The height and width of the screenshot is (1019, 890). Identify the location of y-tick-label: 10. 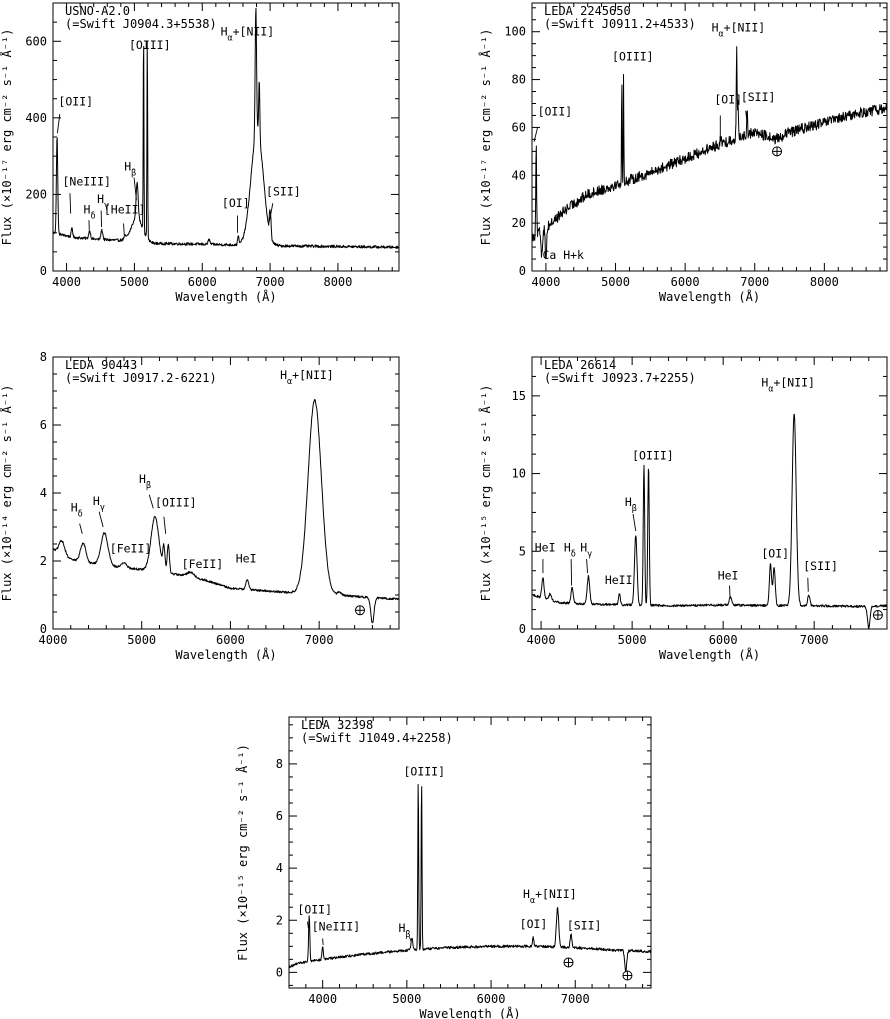
(519, 474).